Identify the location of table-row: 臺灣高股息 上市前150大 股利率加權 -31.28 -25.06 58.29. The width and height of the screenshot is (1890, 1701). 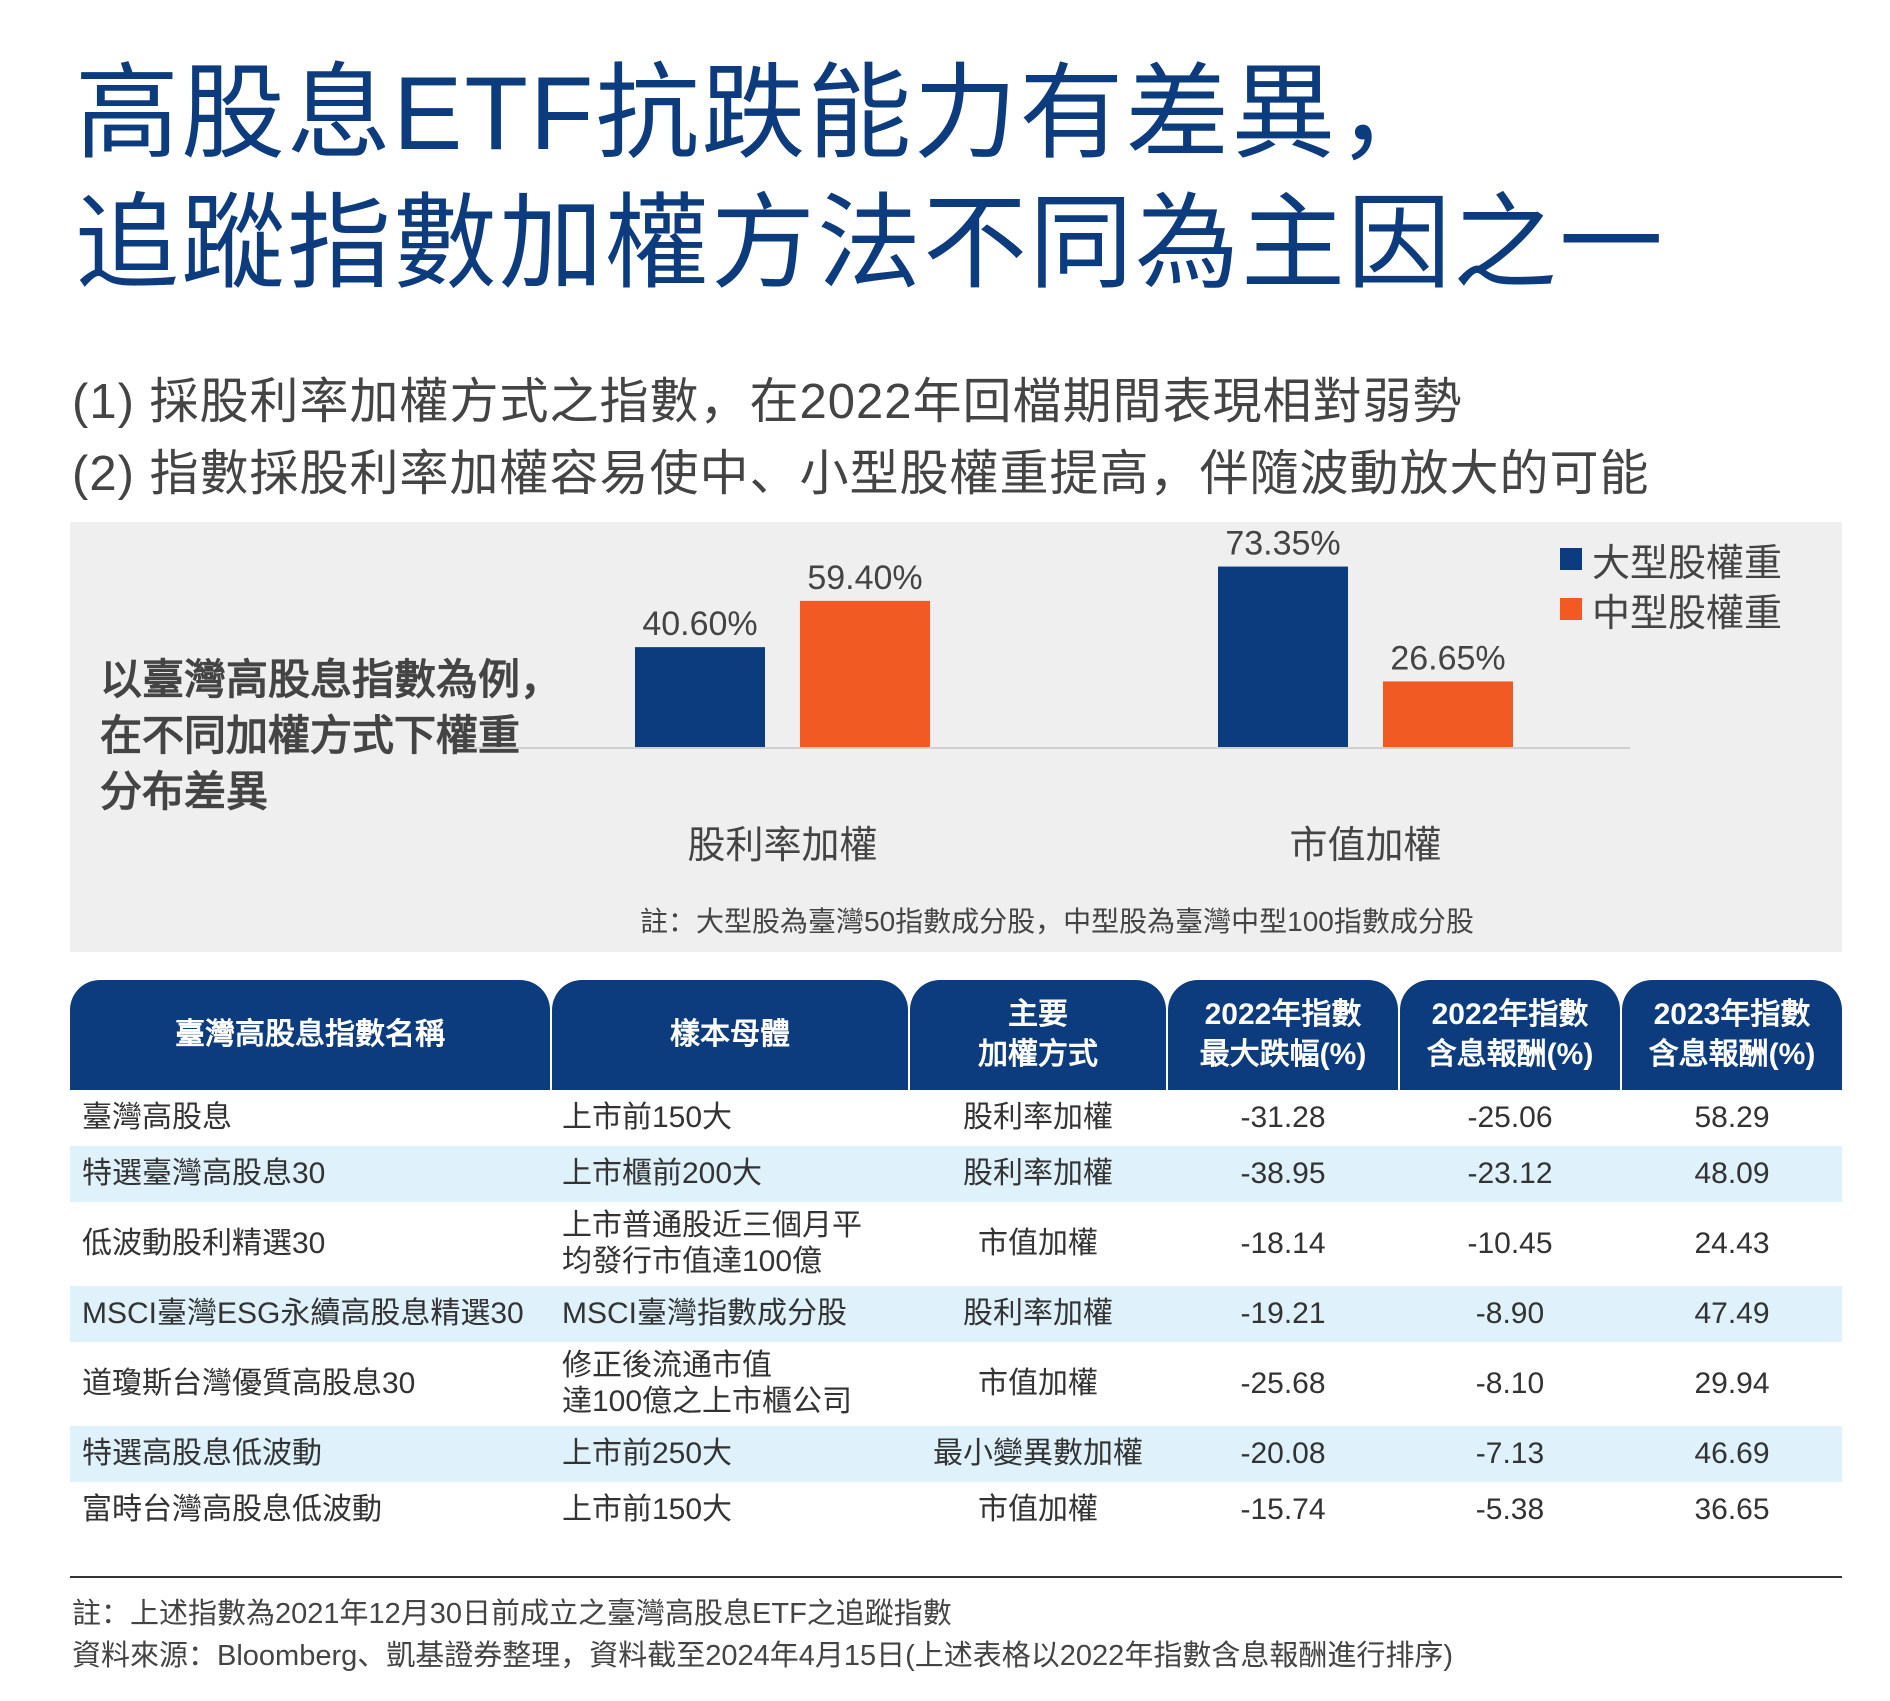
(956, 1118).